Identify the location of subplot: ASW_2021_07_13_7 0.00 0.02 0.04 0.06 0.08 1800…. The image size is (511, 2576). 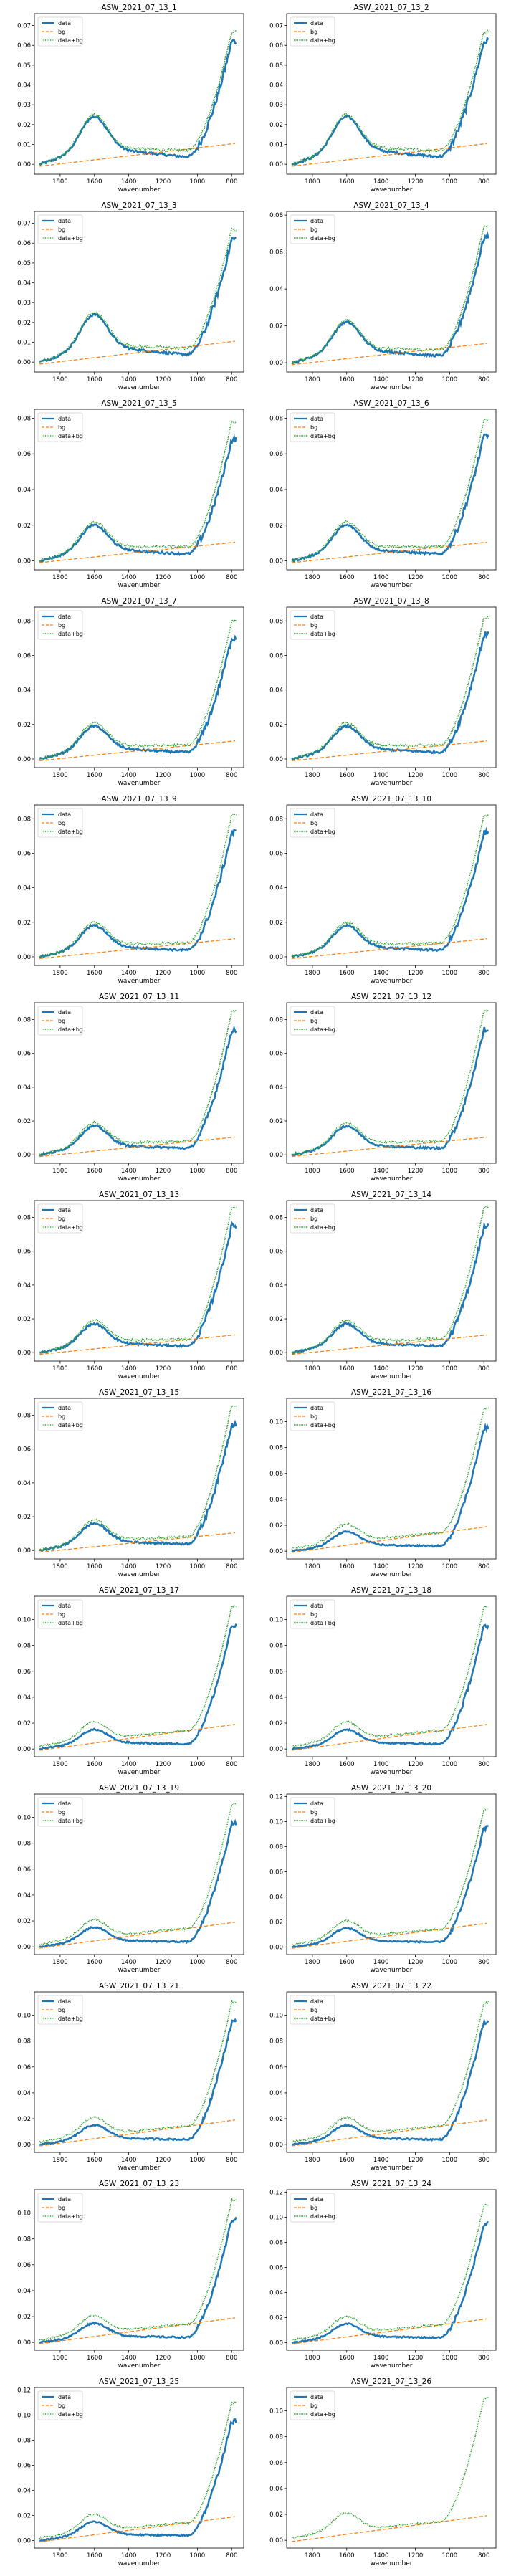
(130, 692).